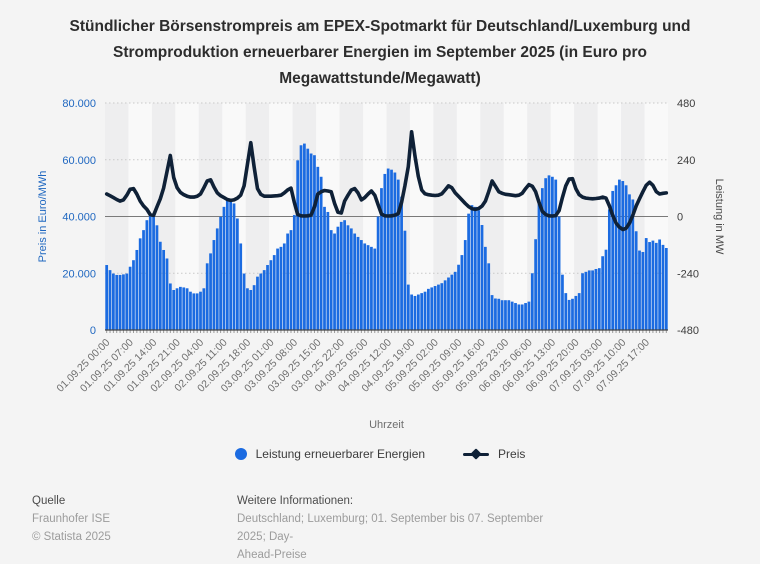  I want to click on x-axis-title: Uhrzeit, so click(386, 425).